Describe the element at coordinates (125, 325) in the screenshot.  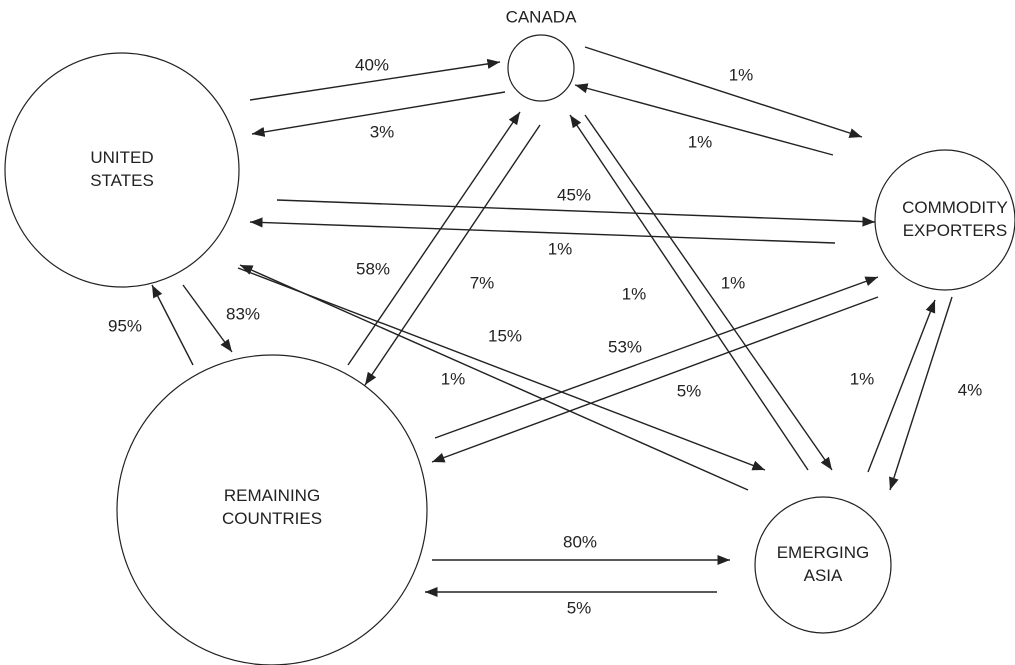
I see `flow-label: 95%` at that location.